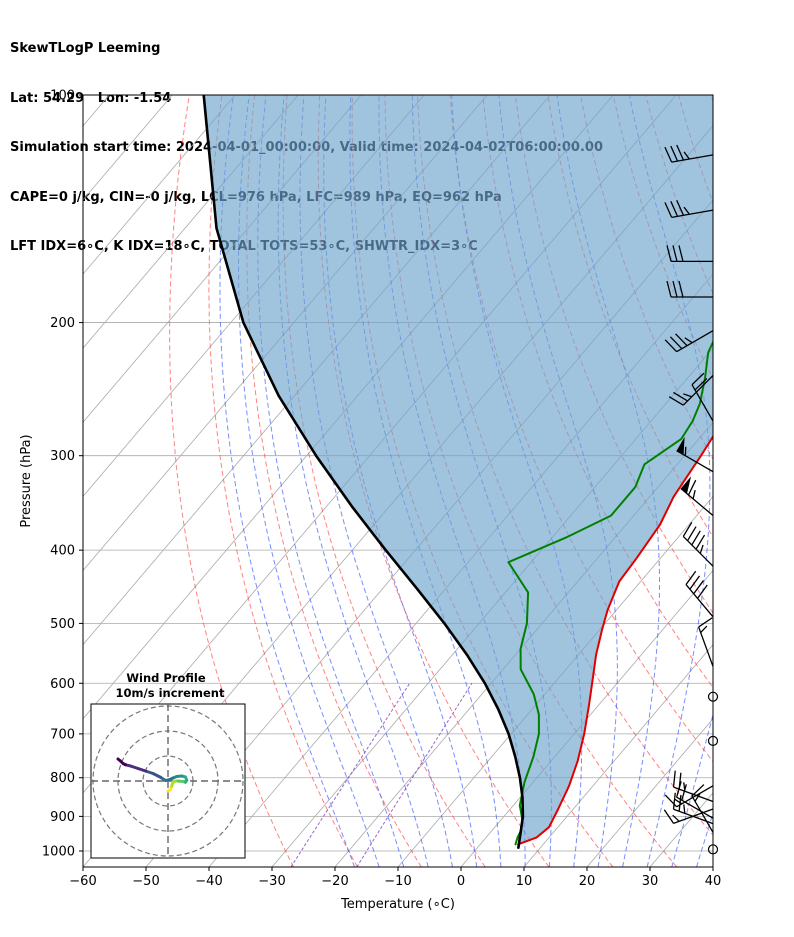  Describe the element at coordinates (58, 851) in the screenshot. I see `y-tick-label: 1000` at that location.